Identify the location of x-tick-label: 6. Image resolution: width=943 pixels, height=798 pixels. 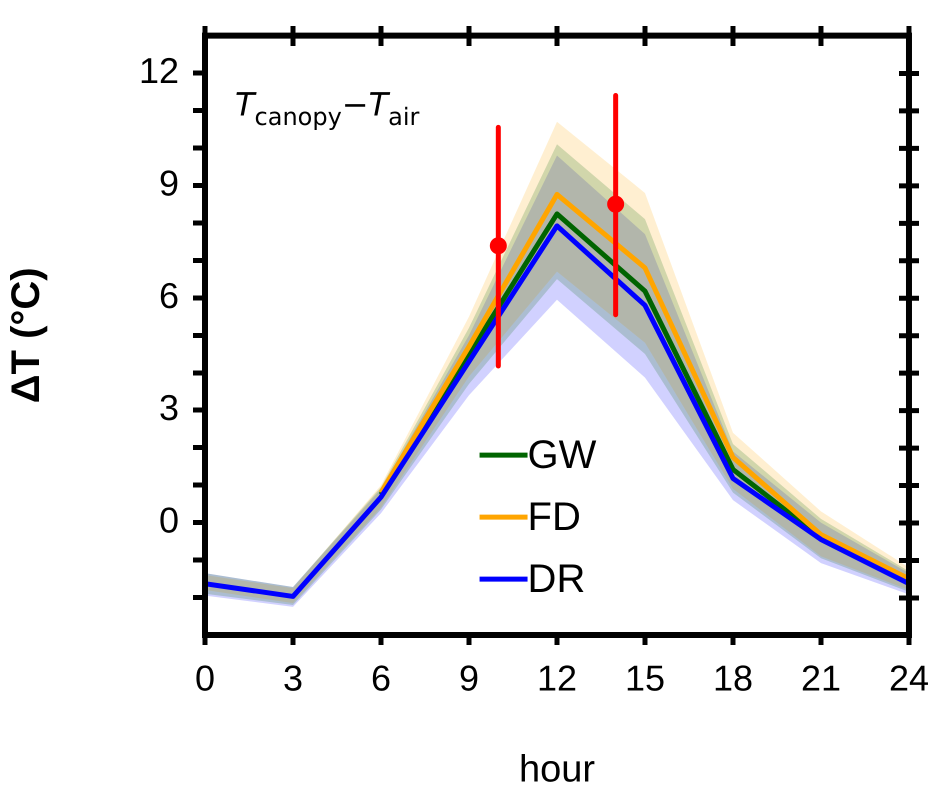
(381, 678).